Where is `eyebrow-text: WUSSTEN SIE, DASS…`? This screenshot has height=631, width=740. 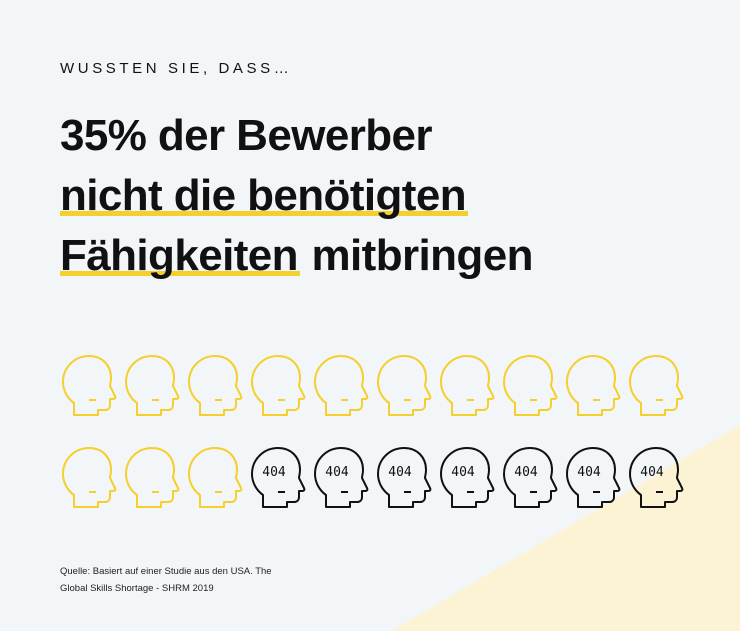 eyebrow-text: WUSSTEN SIE, DASS… is located at coordinates (176, 68).